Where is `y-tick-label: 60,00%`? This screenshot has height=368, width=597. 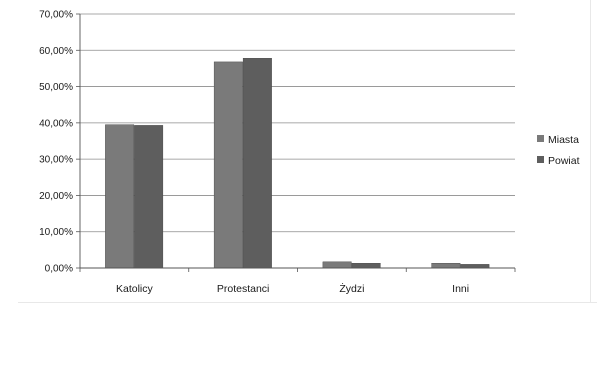
y-tick-label: 60,00% is located at coordinates (56, 51).